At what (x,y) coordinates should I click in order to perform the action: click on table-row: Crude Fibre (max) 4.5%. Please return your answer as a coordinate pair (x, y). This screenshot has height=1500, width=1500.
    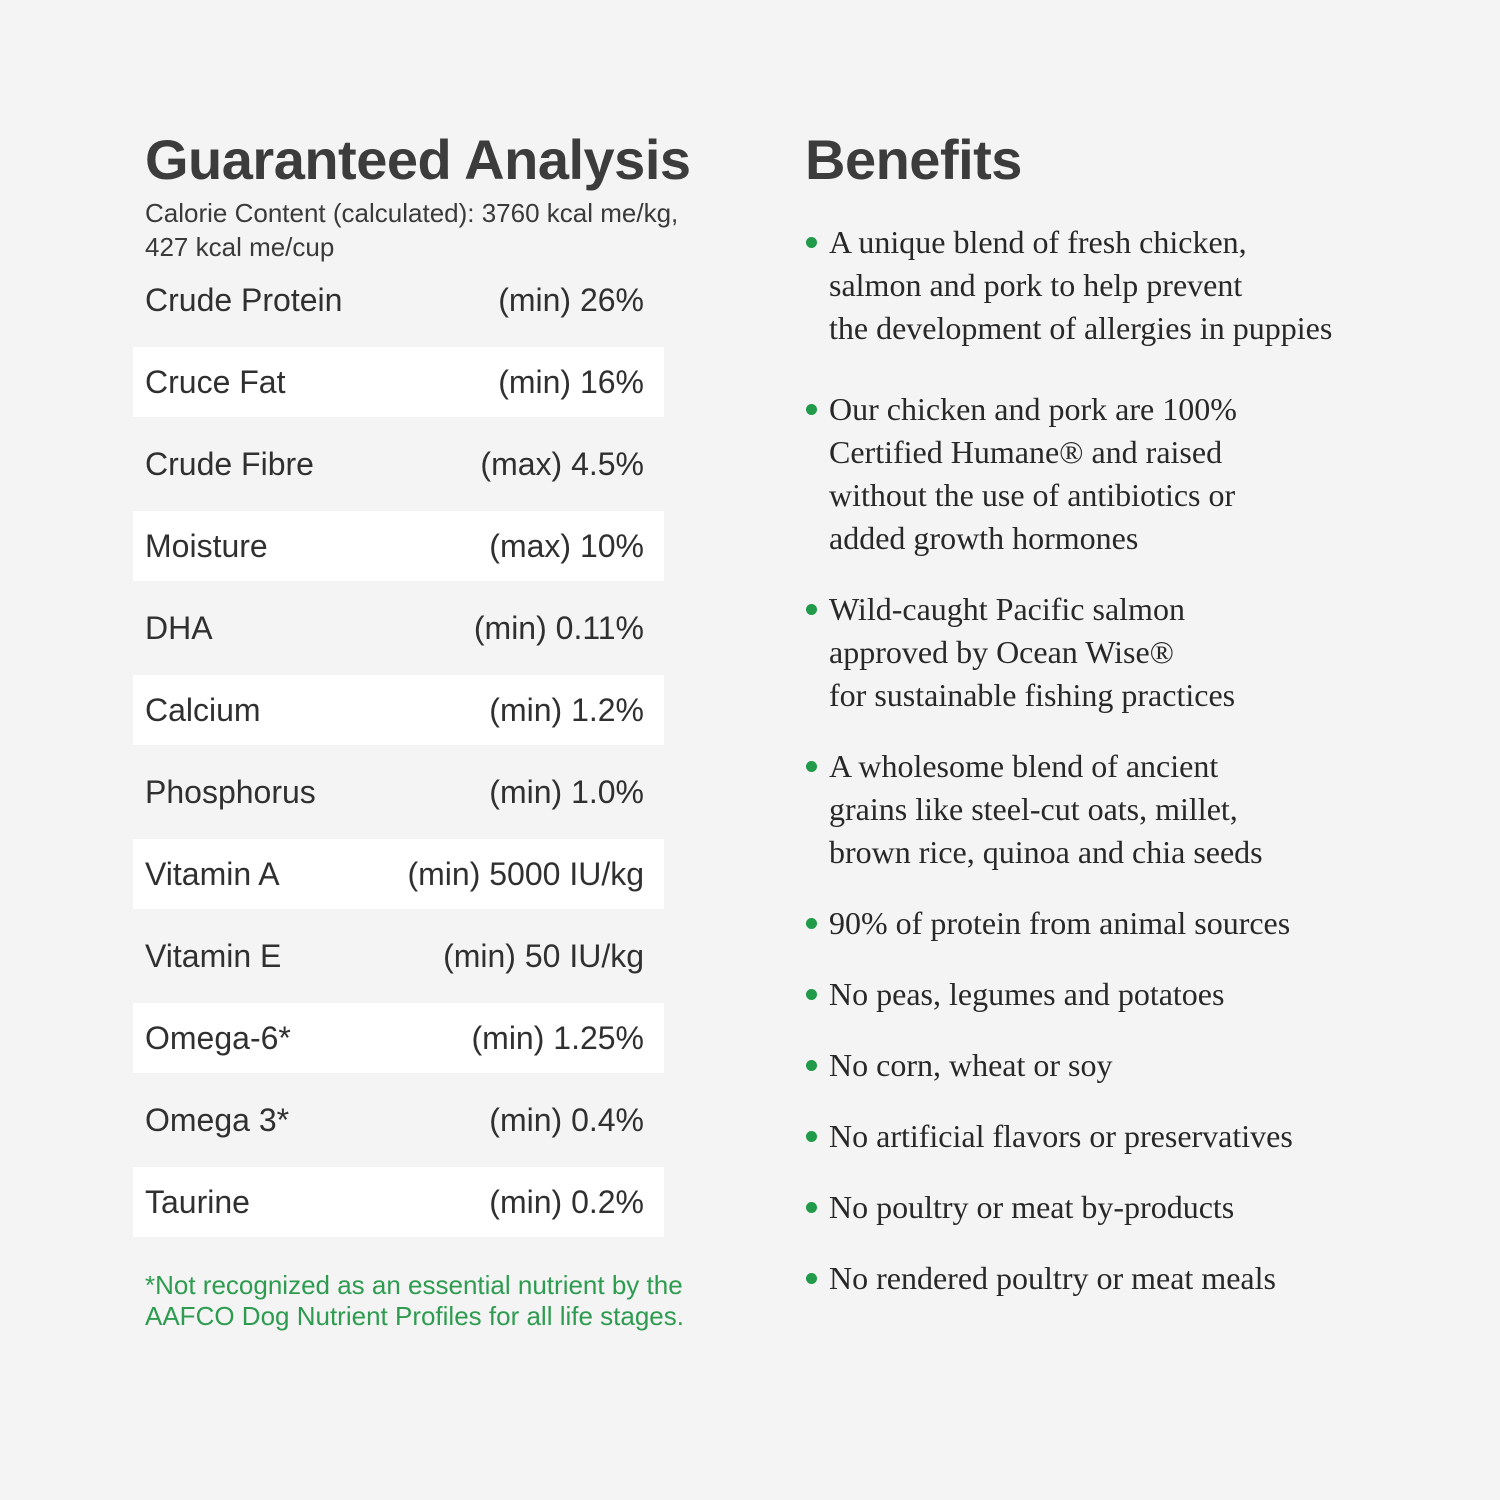
    Looking at the image, I should click on (398, 464).